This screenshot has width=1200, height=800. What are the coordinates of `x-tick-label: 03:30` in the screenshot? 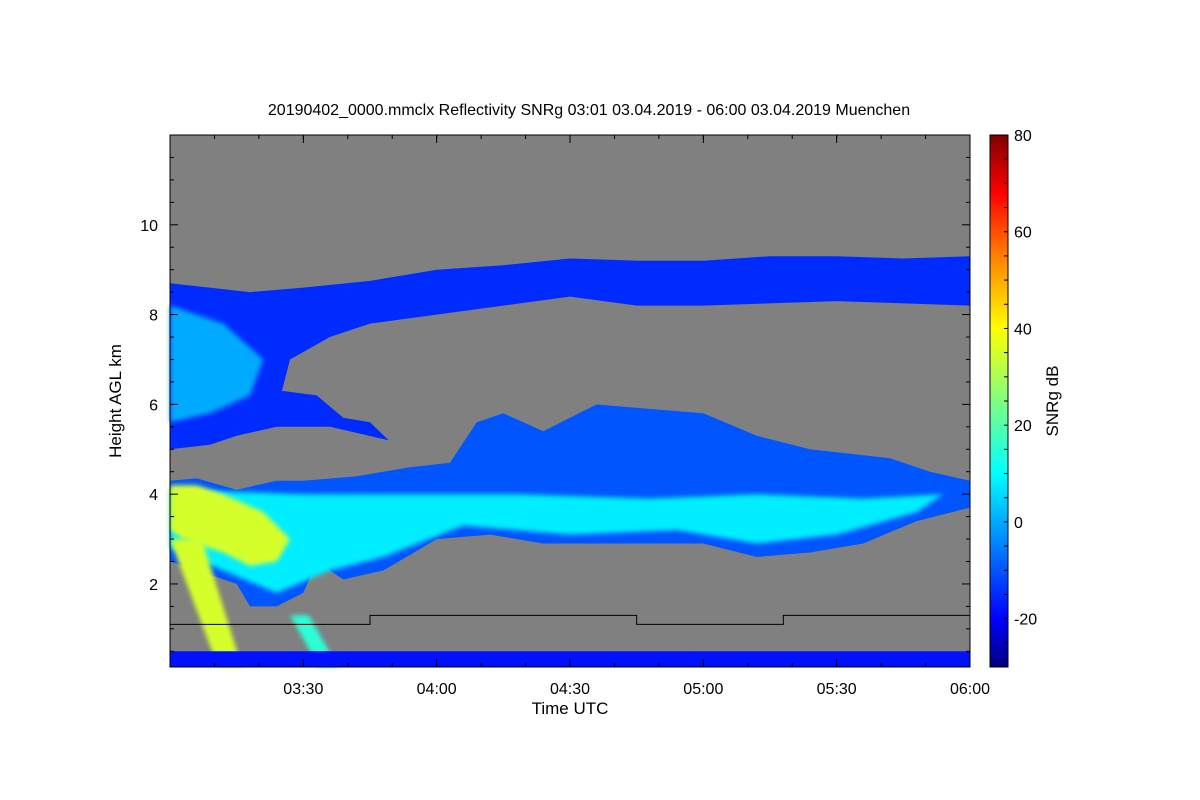 It's located at (303, 689).